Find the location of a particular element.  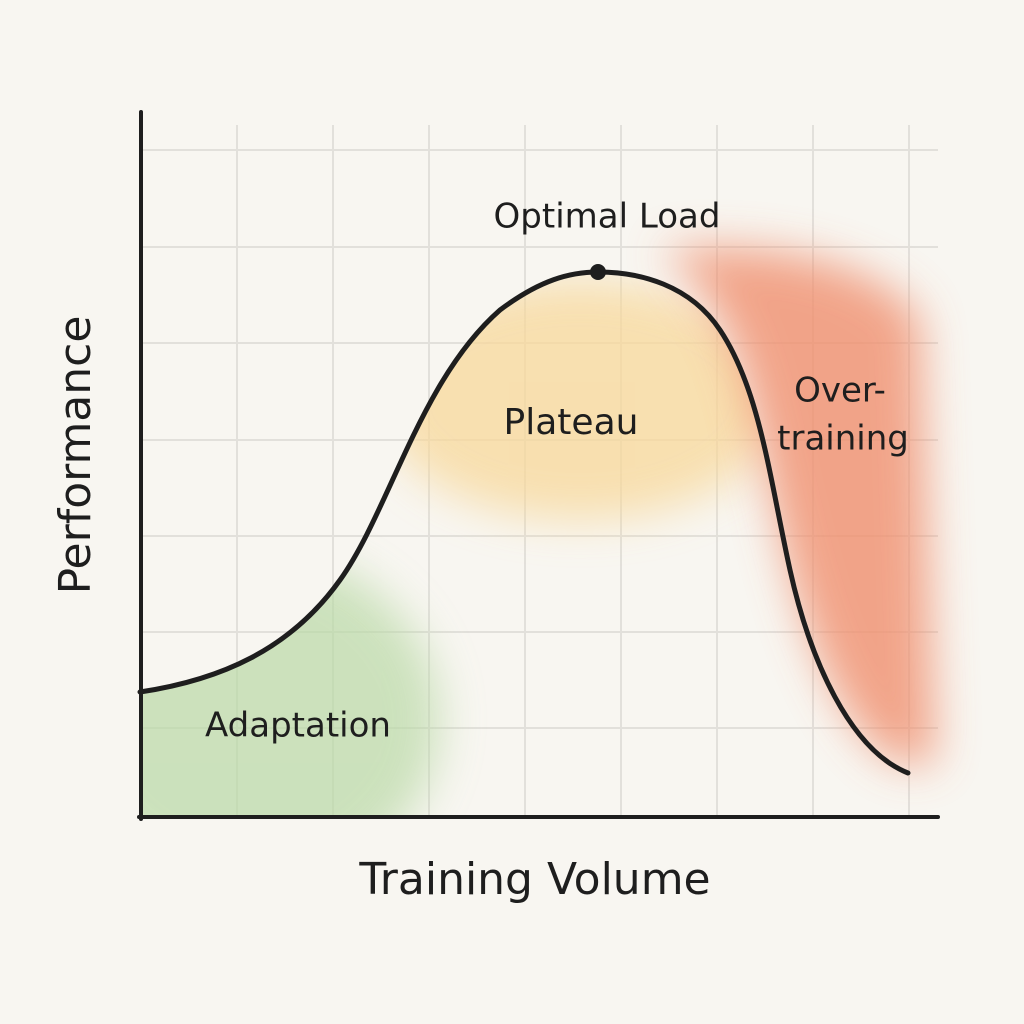

x-axis-label: Training Volume is located at coordinates (534, 879).